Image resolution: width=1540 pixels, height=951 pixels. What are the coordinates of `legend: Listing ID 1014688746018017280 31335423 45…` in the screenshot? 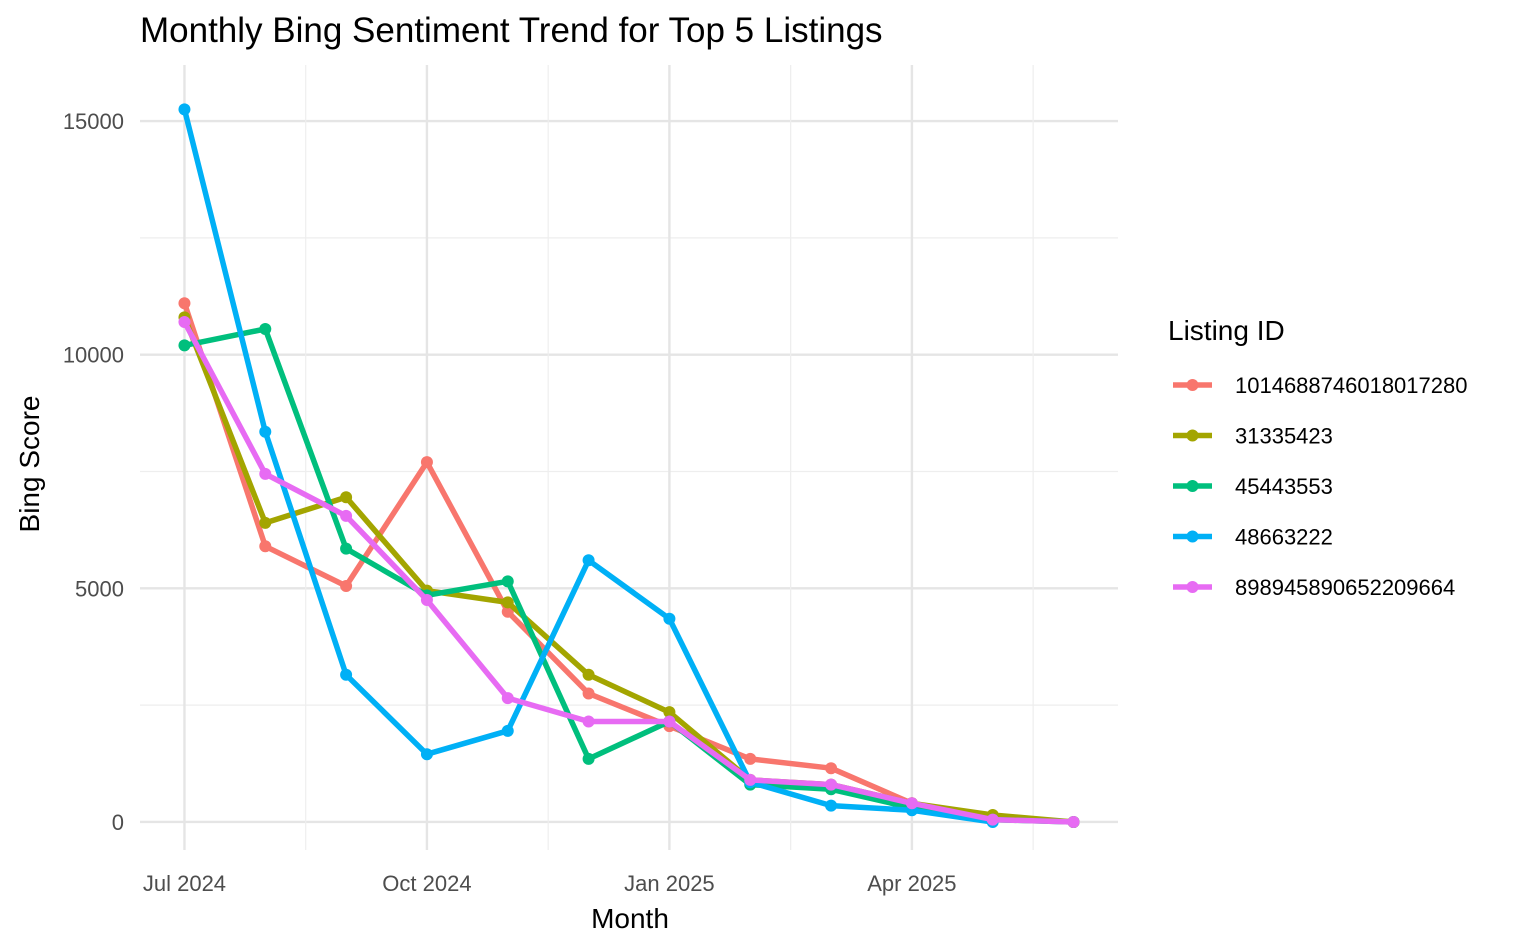 It's located at (1317, 457).